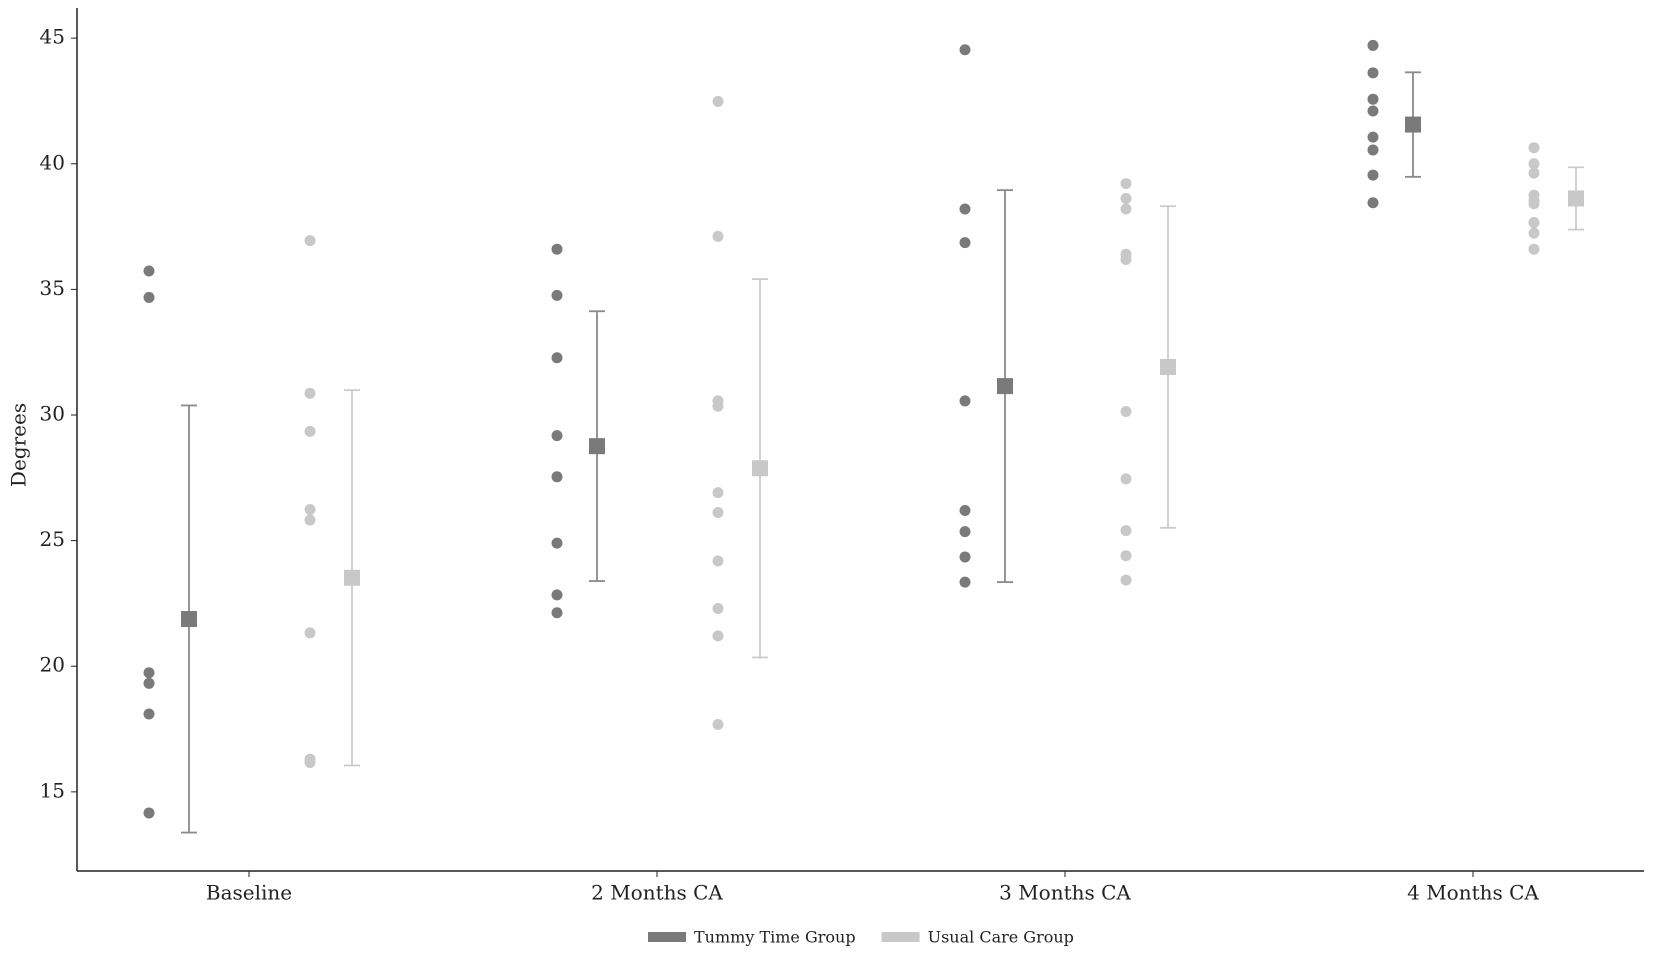 The width and height of the screenshot is (1654, 958). Describe the element at coordinates (52, 790) in the screenshot. I see `y-tick-label: 15` at that location.